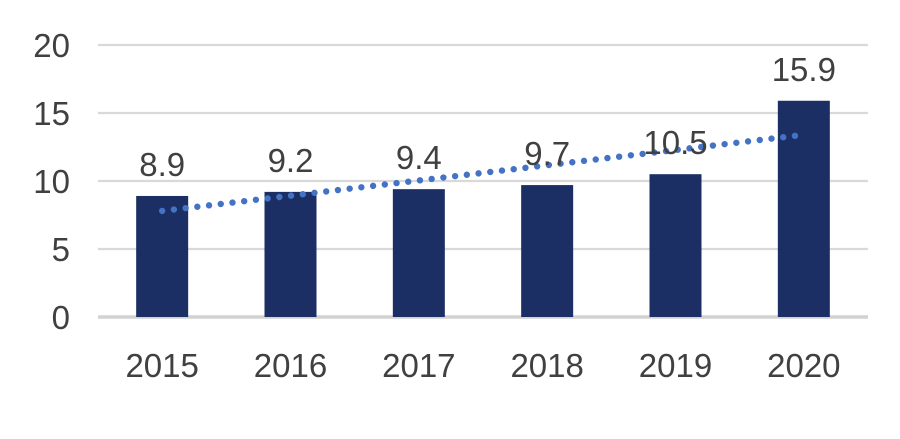 Image resolution: width=900 pixels, height=439 pixels. What do you see at coordinates (675, 365) in the screenshot?
I see `x-axis-label-2019: 2019` at bounding box center [675, 365].